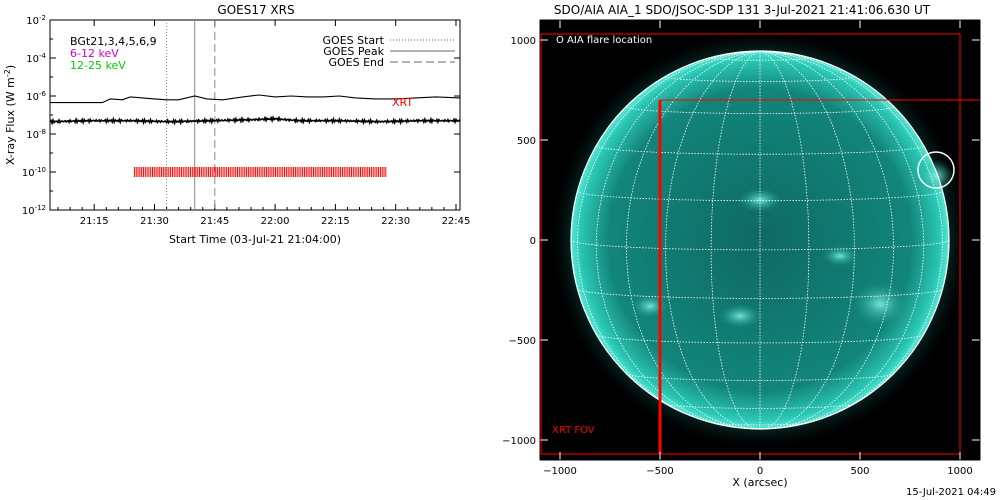 This screenshot has width=1000, height=500. I want to click on aia-x-tick-label: 500, so click(859, 471).